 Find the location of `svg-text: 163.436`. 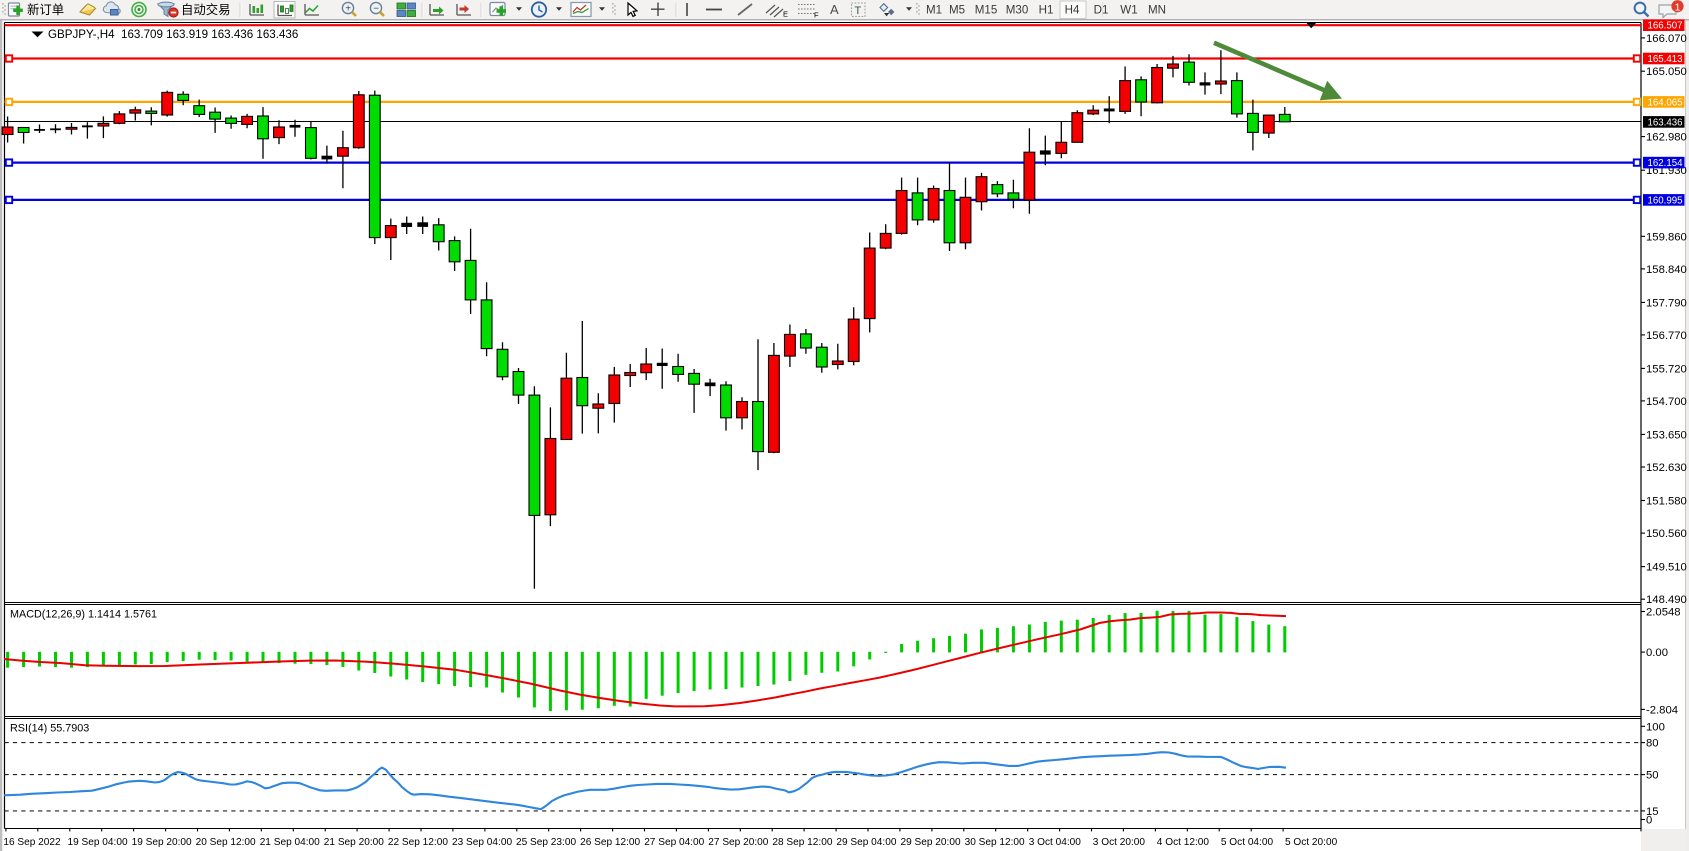

svg-text: 163.436 is located at coordinates (1665, 122).